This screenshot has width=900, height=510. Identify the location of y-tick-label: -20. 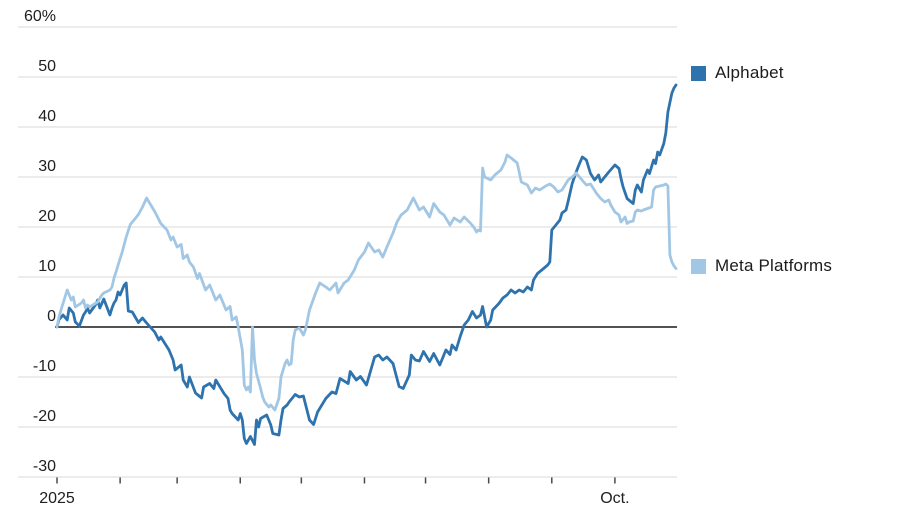
(44, 416).